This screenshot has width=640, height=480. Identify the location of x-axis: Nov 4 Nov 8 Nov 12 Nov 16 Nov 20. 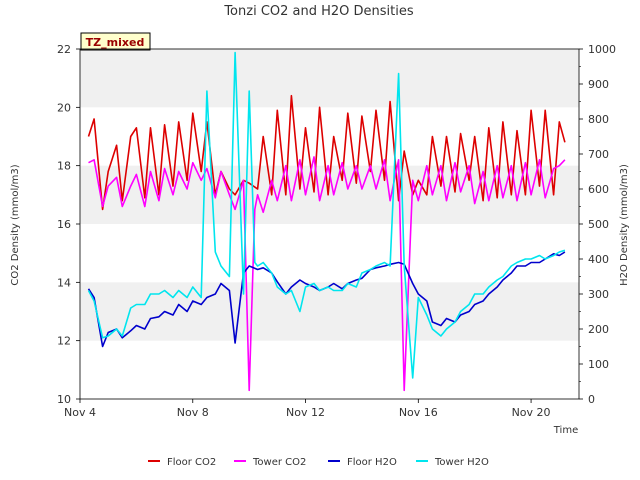
(307, 409).